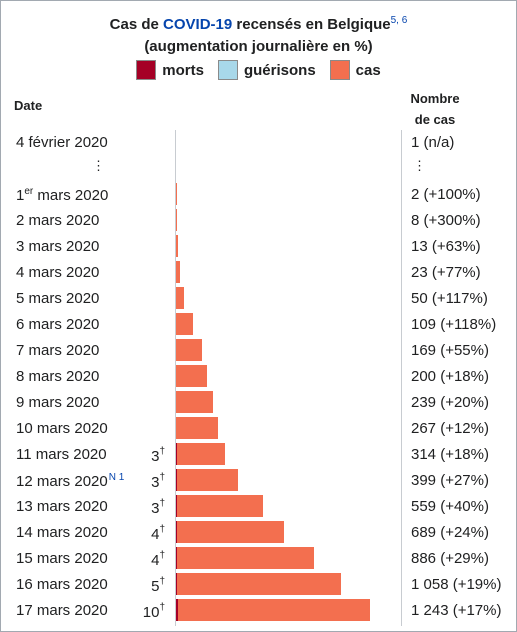  I want to click on row-date: 17 mars 2020, so click(62, 610).